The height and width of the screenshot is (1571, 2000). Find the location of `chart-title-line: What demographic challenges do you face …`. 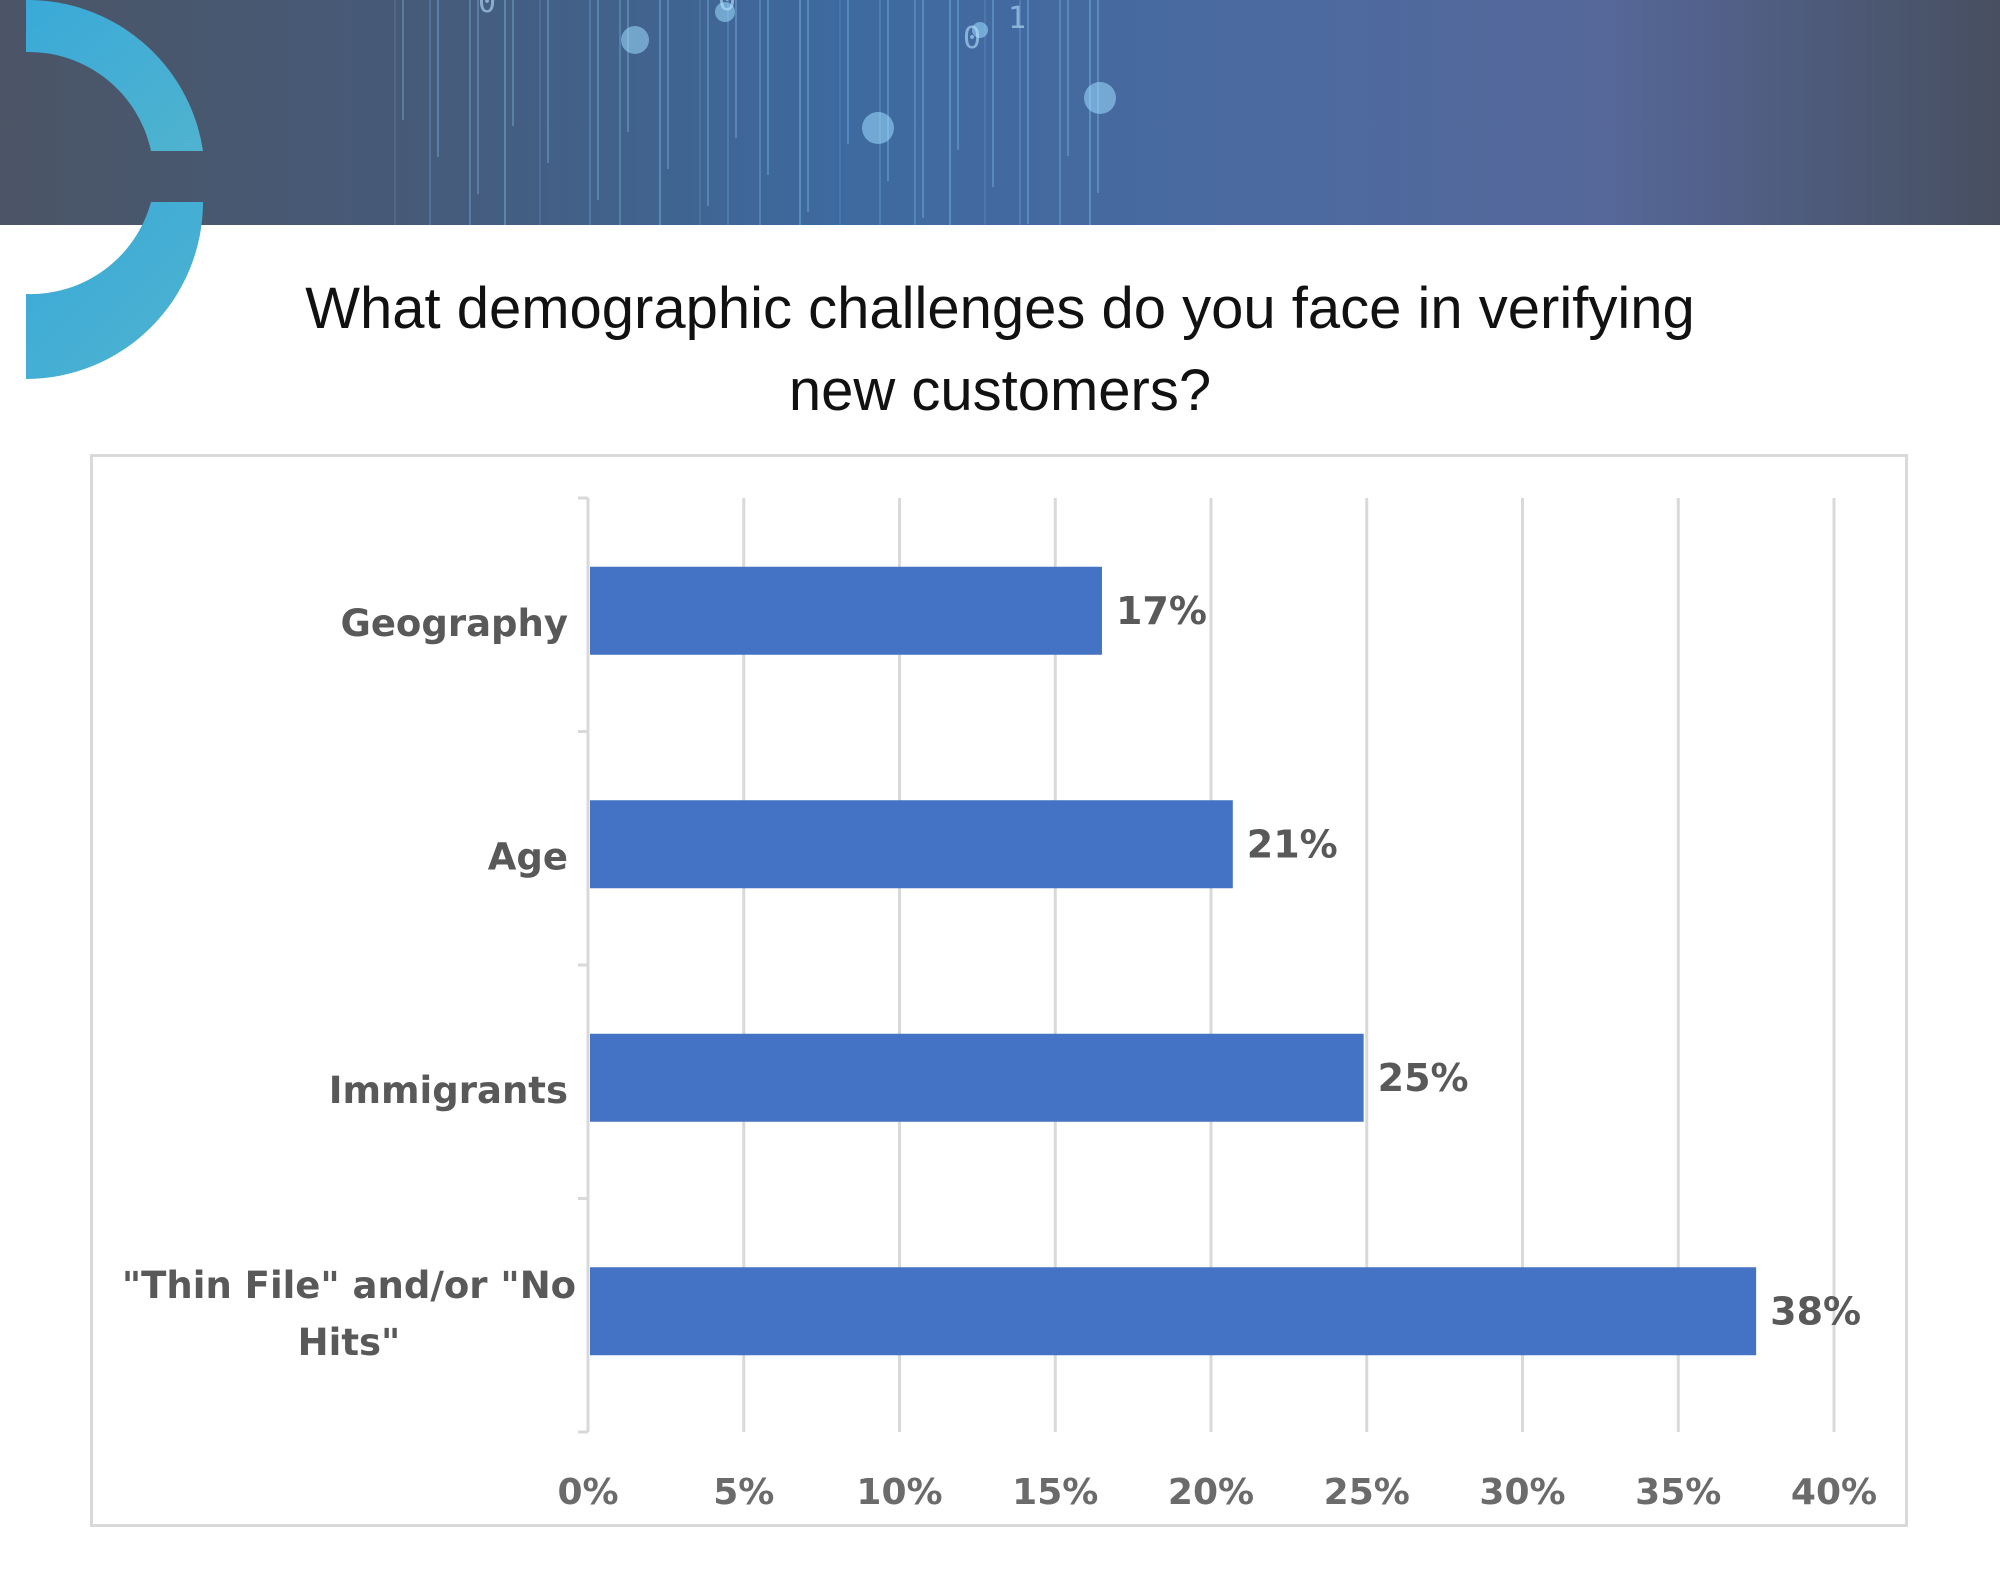

chart-title-line: What demographic challenges do you face … is located at coordinates (1000, 308).